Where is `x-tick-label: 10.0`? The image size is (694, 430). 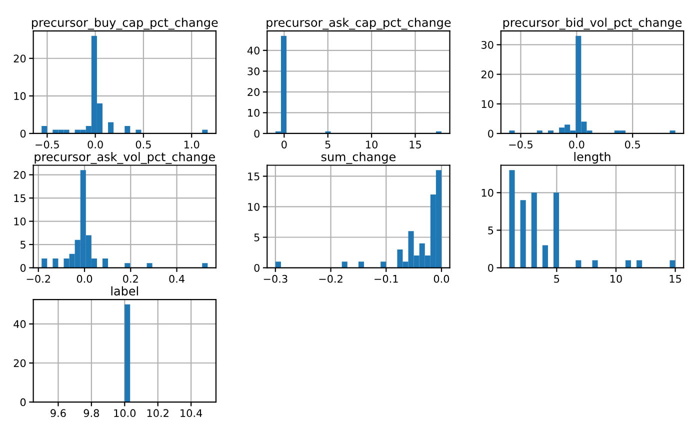 x-tick-label: 10.0 is located at coordinates (125, 413).